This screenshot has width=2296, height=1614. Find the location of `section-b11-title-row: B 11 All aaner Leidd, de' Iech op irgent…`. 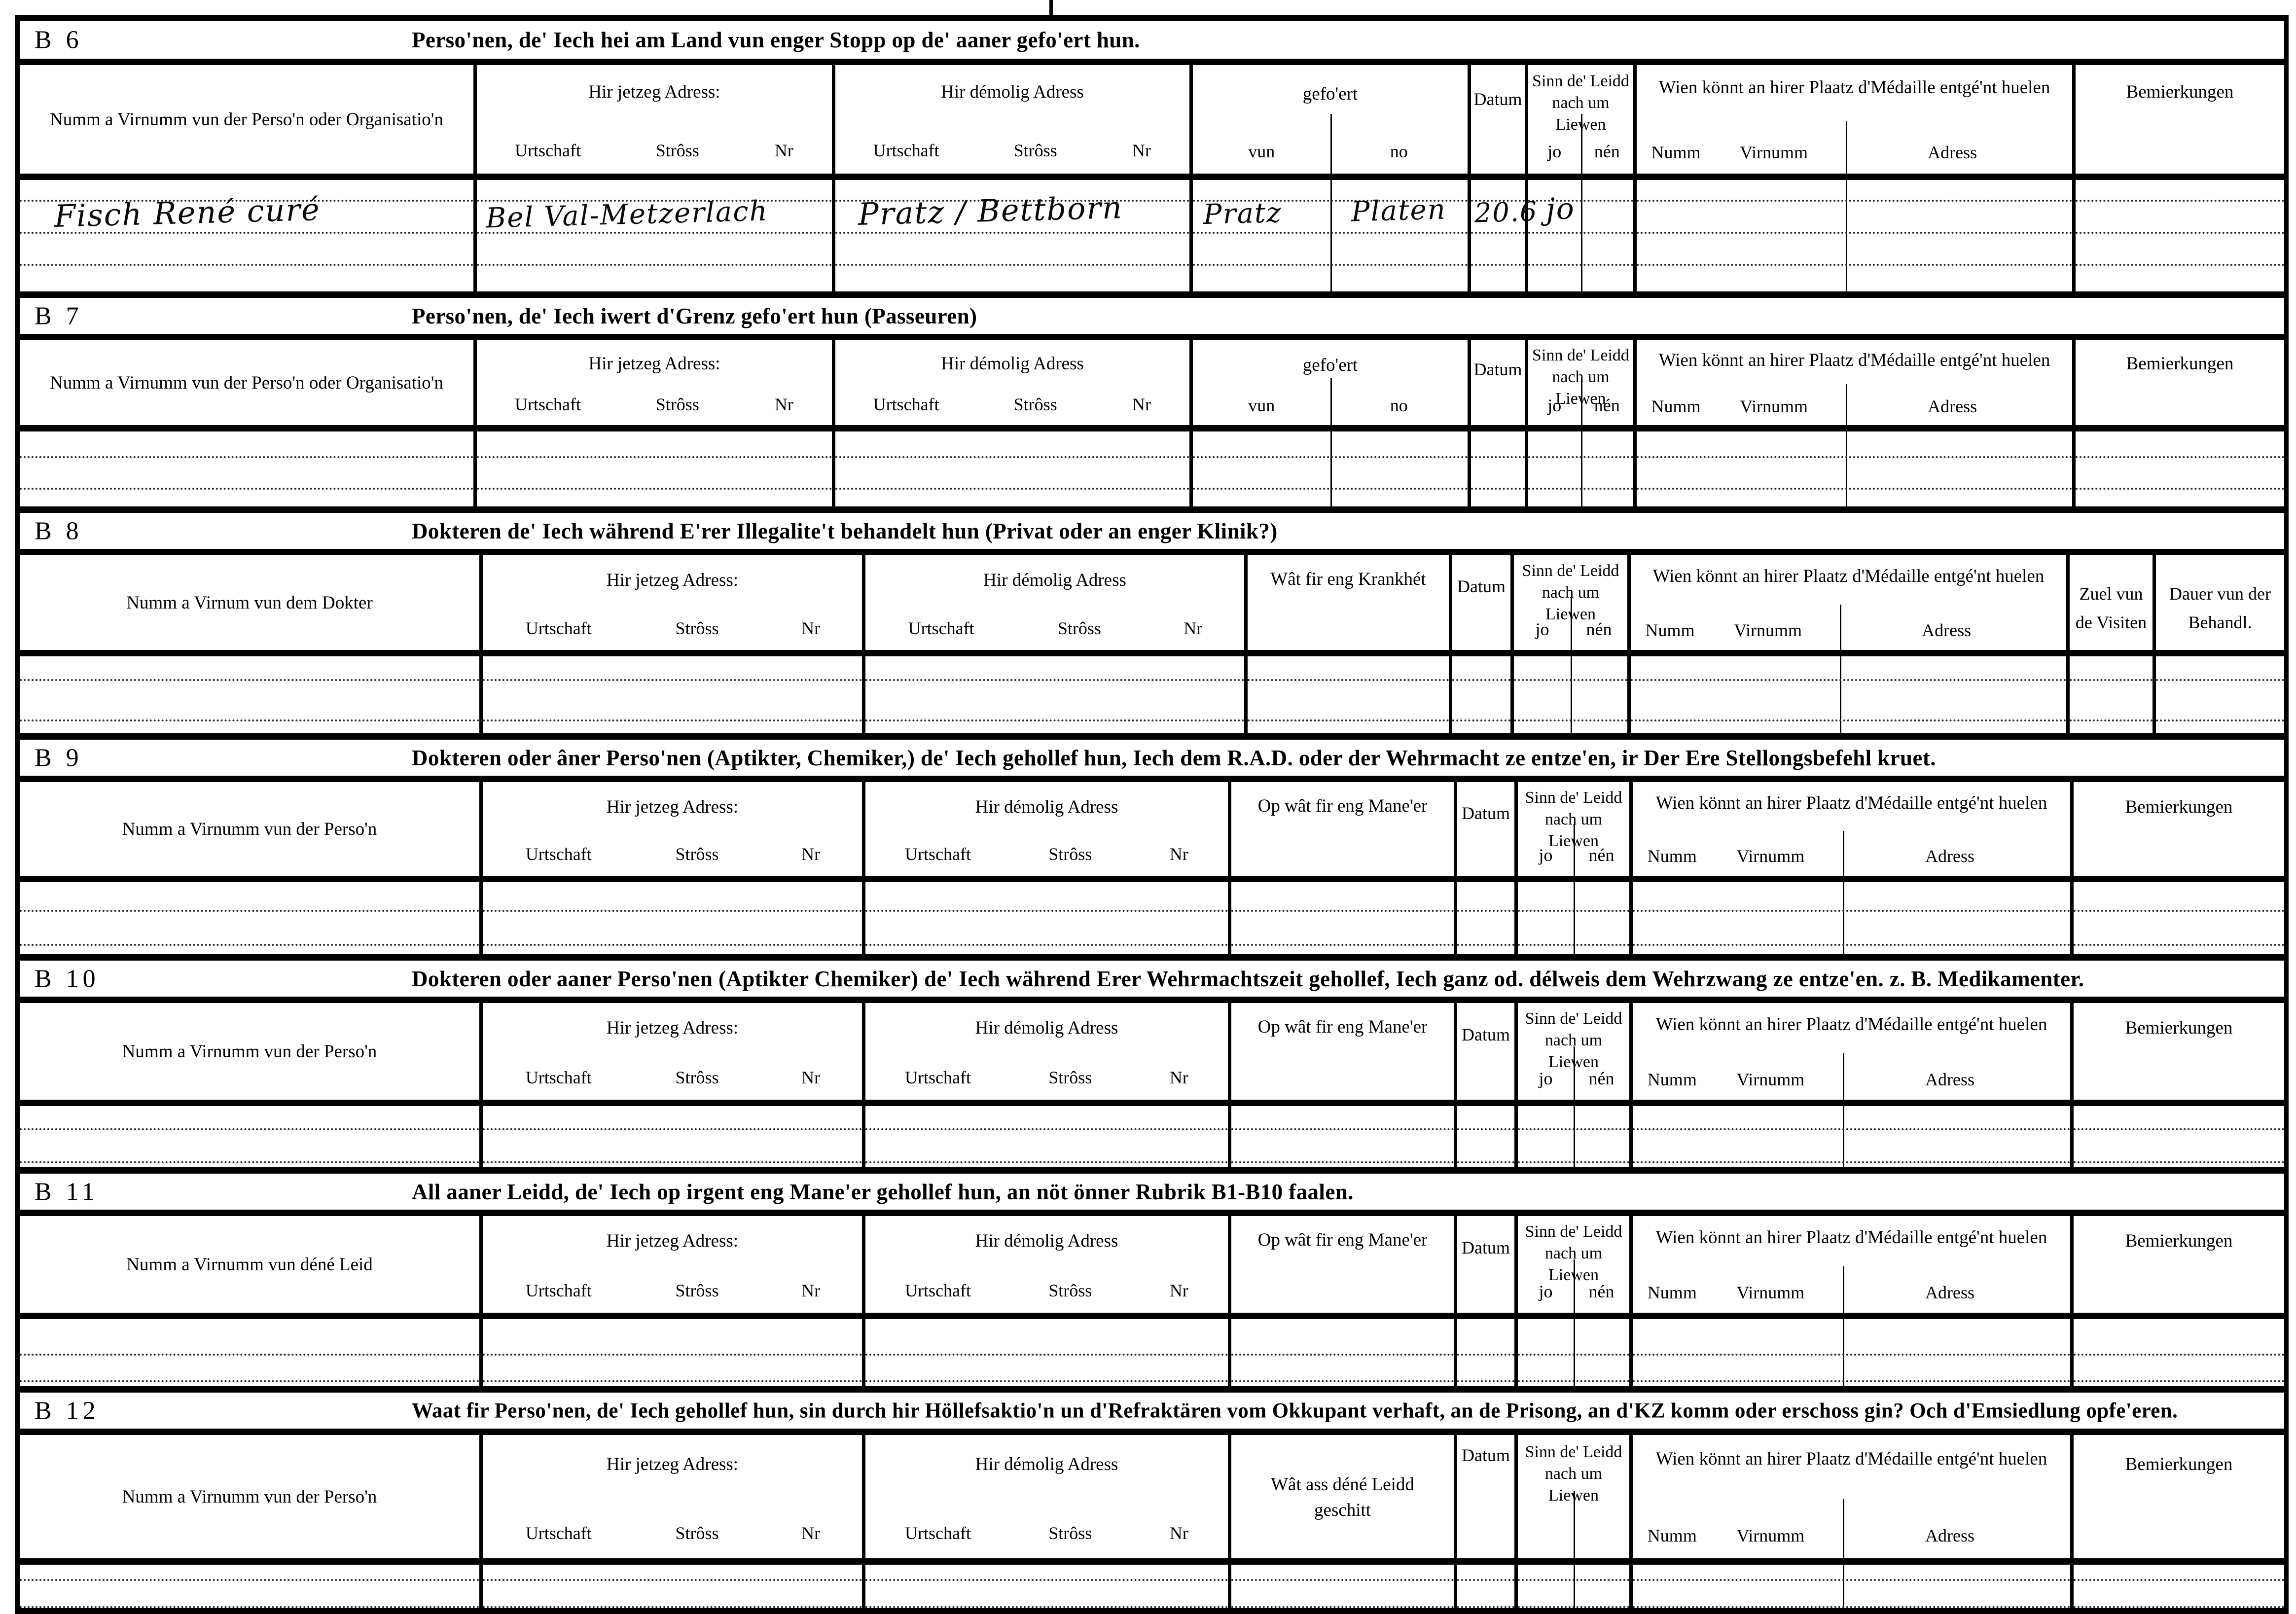

section-b11-title-row: B 11 All aaner Leidd, de' Iech op irgent… is located at coordinates (1152, 1192).